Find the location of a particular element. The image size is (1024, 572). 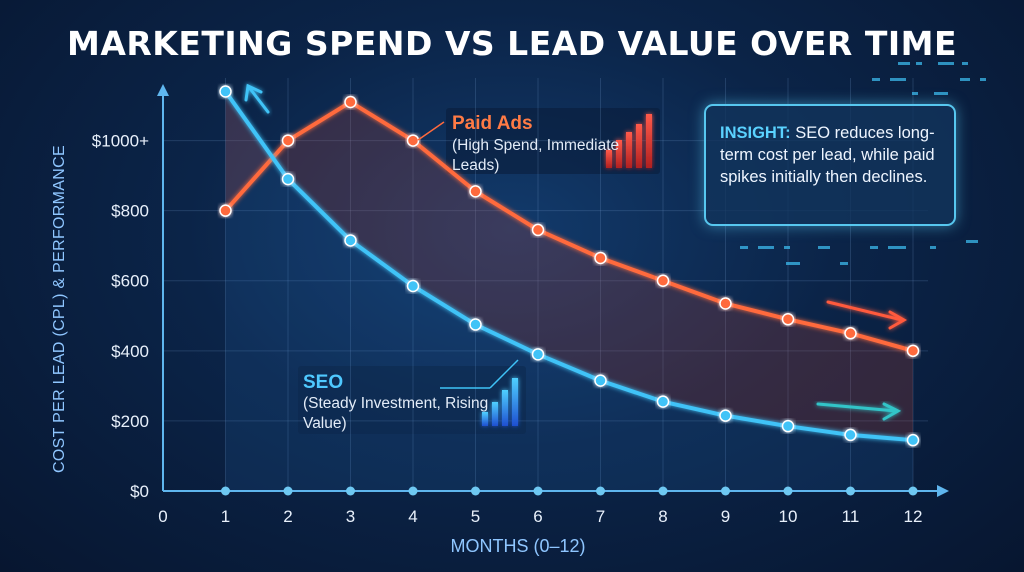

x-tick-label: 1 is located at coordinates (225, 516).